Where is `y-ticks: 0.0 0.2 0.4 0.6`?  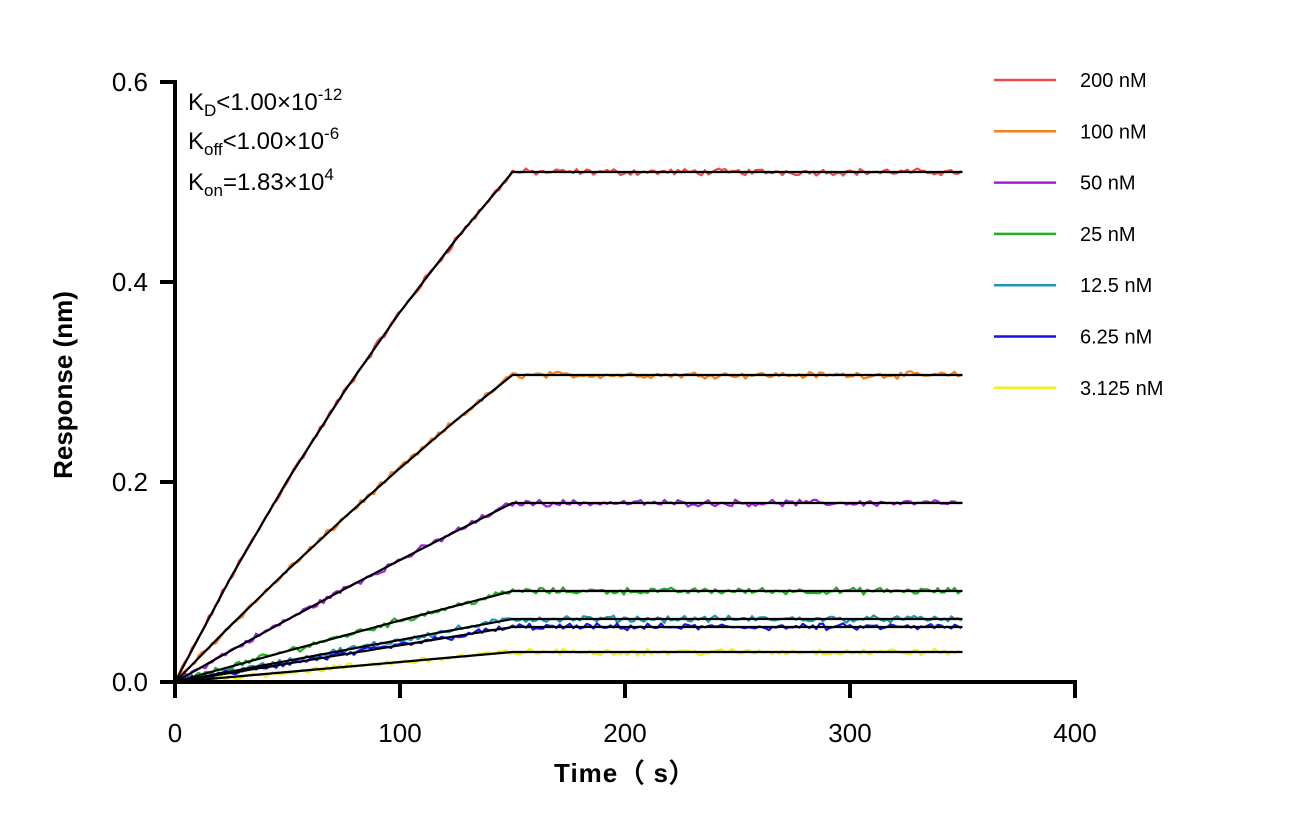
y-ticks: 0.0 0.2 0.4 0.6 is located at coordinates (143, 382).